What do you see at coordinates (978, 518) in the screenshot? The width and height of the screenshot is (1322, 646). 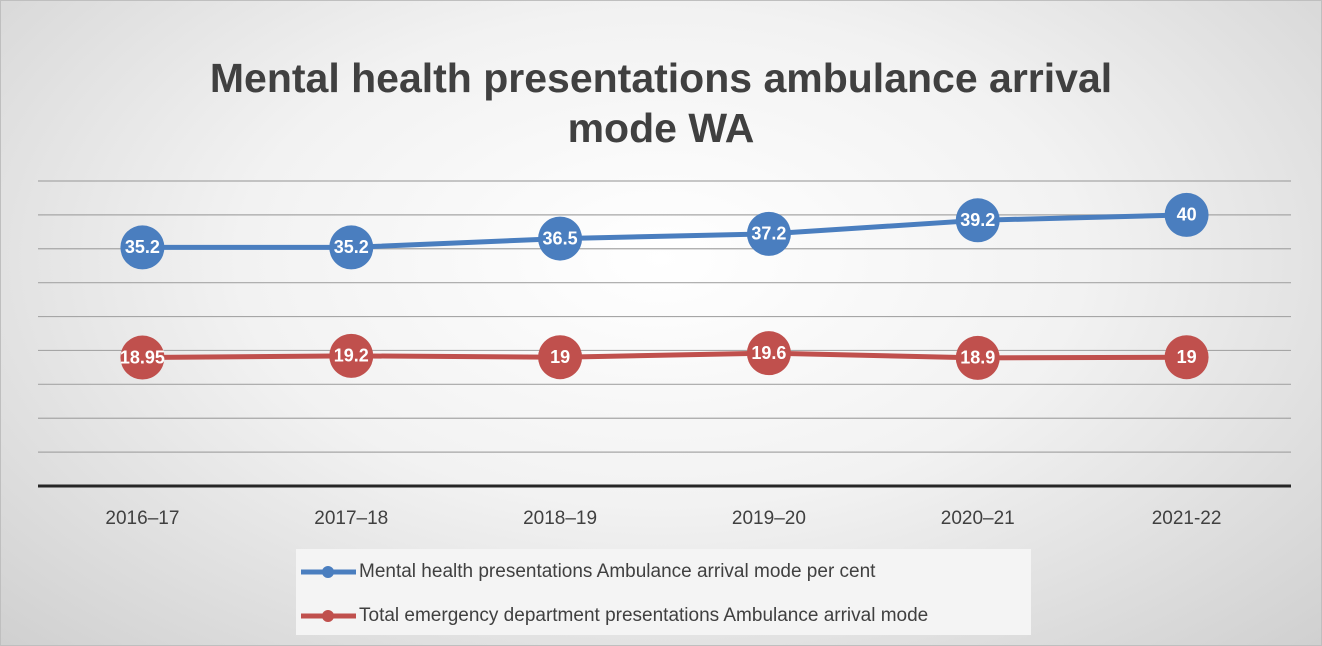 I see `x-tick-label: 2020–21` at bounding box center [978, 518].